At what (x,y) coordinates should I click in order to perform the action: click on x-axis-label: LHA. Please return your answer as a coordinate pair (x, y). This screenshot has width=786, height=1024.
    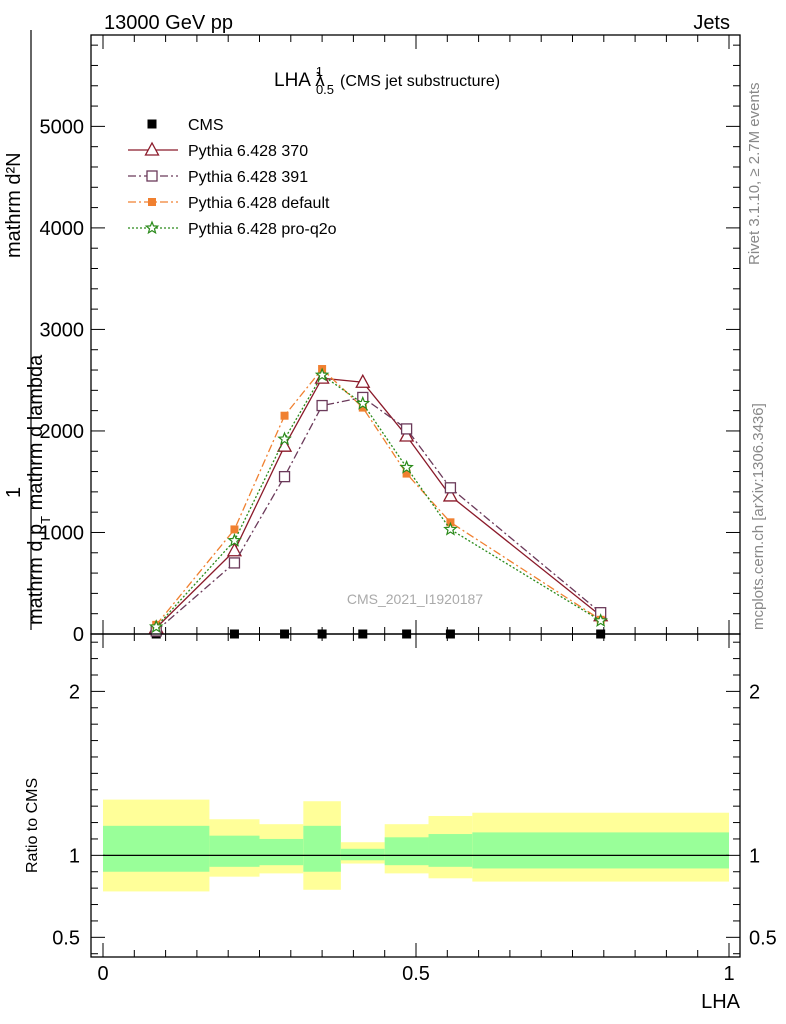
    Looking at the image, I should click on (721, 1002).